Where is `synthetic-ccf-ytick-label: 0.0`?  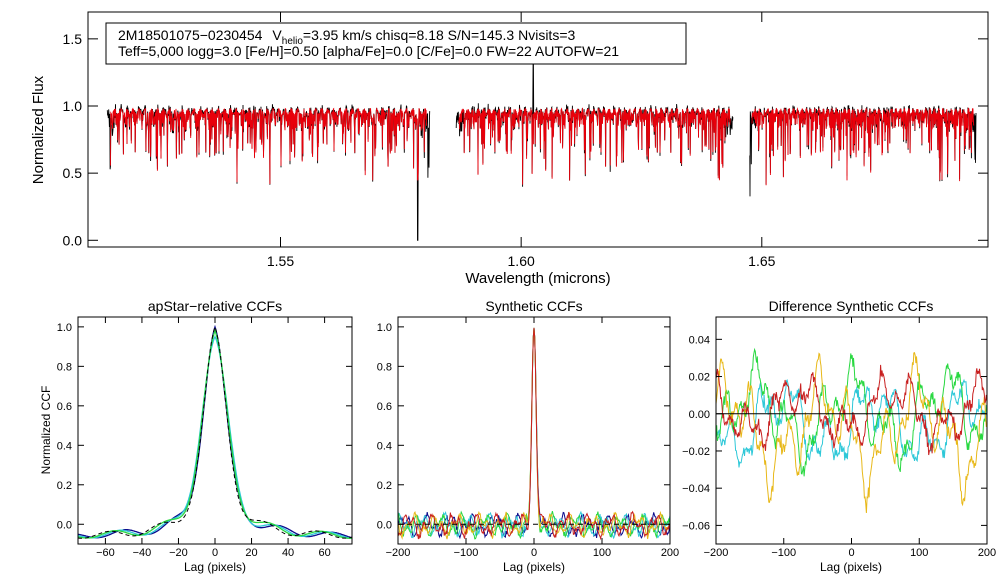 synthetic-ccf-ytick-label: 0.0 is located at coordinates (384, 525).